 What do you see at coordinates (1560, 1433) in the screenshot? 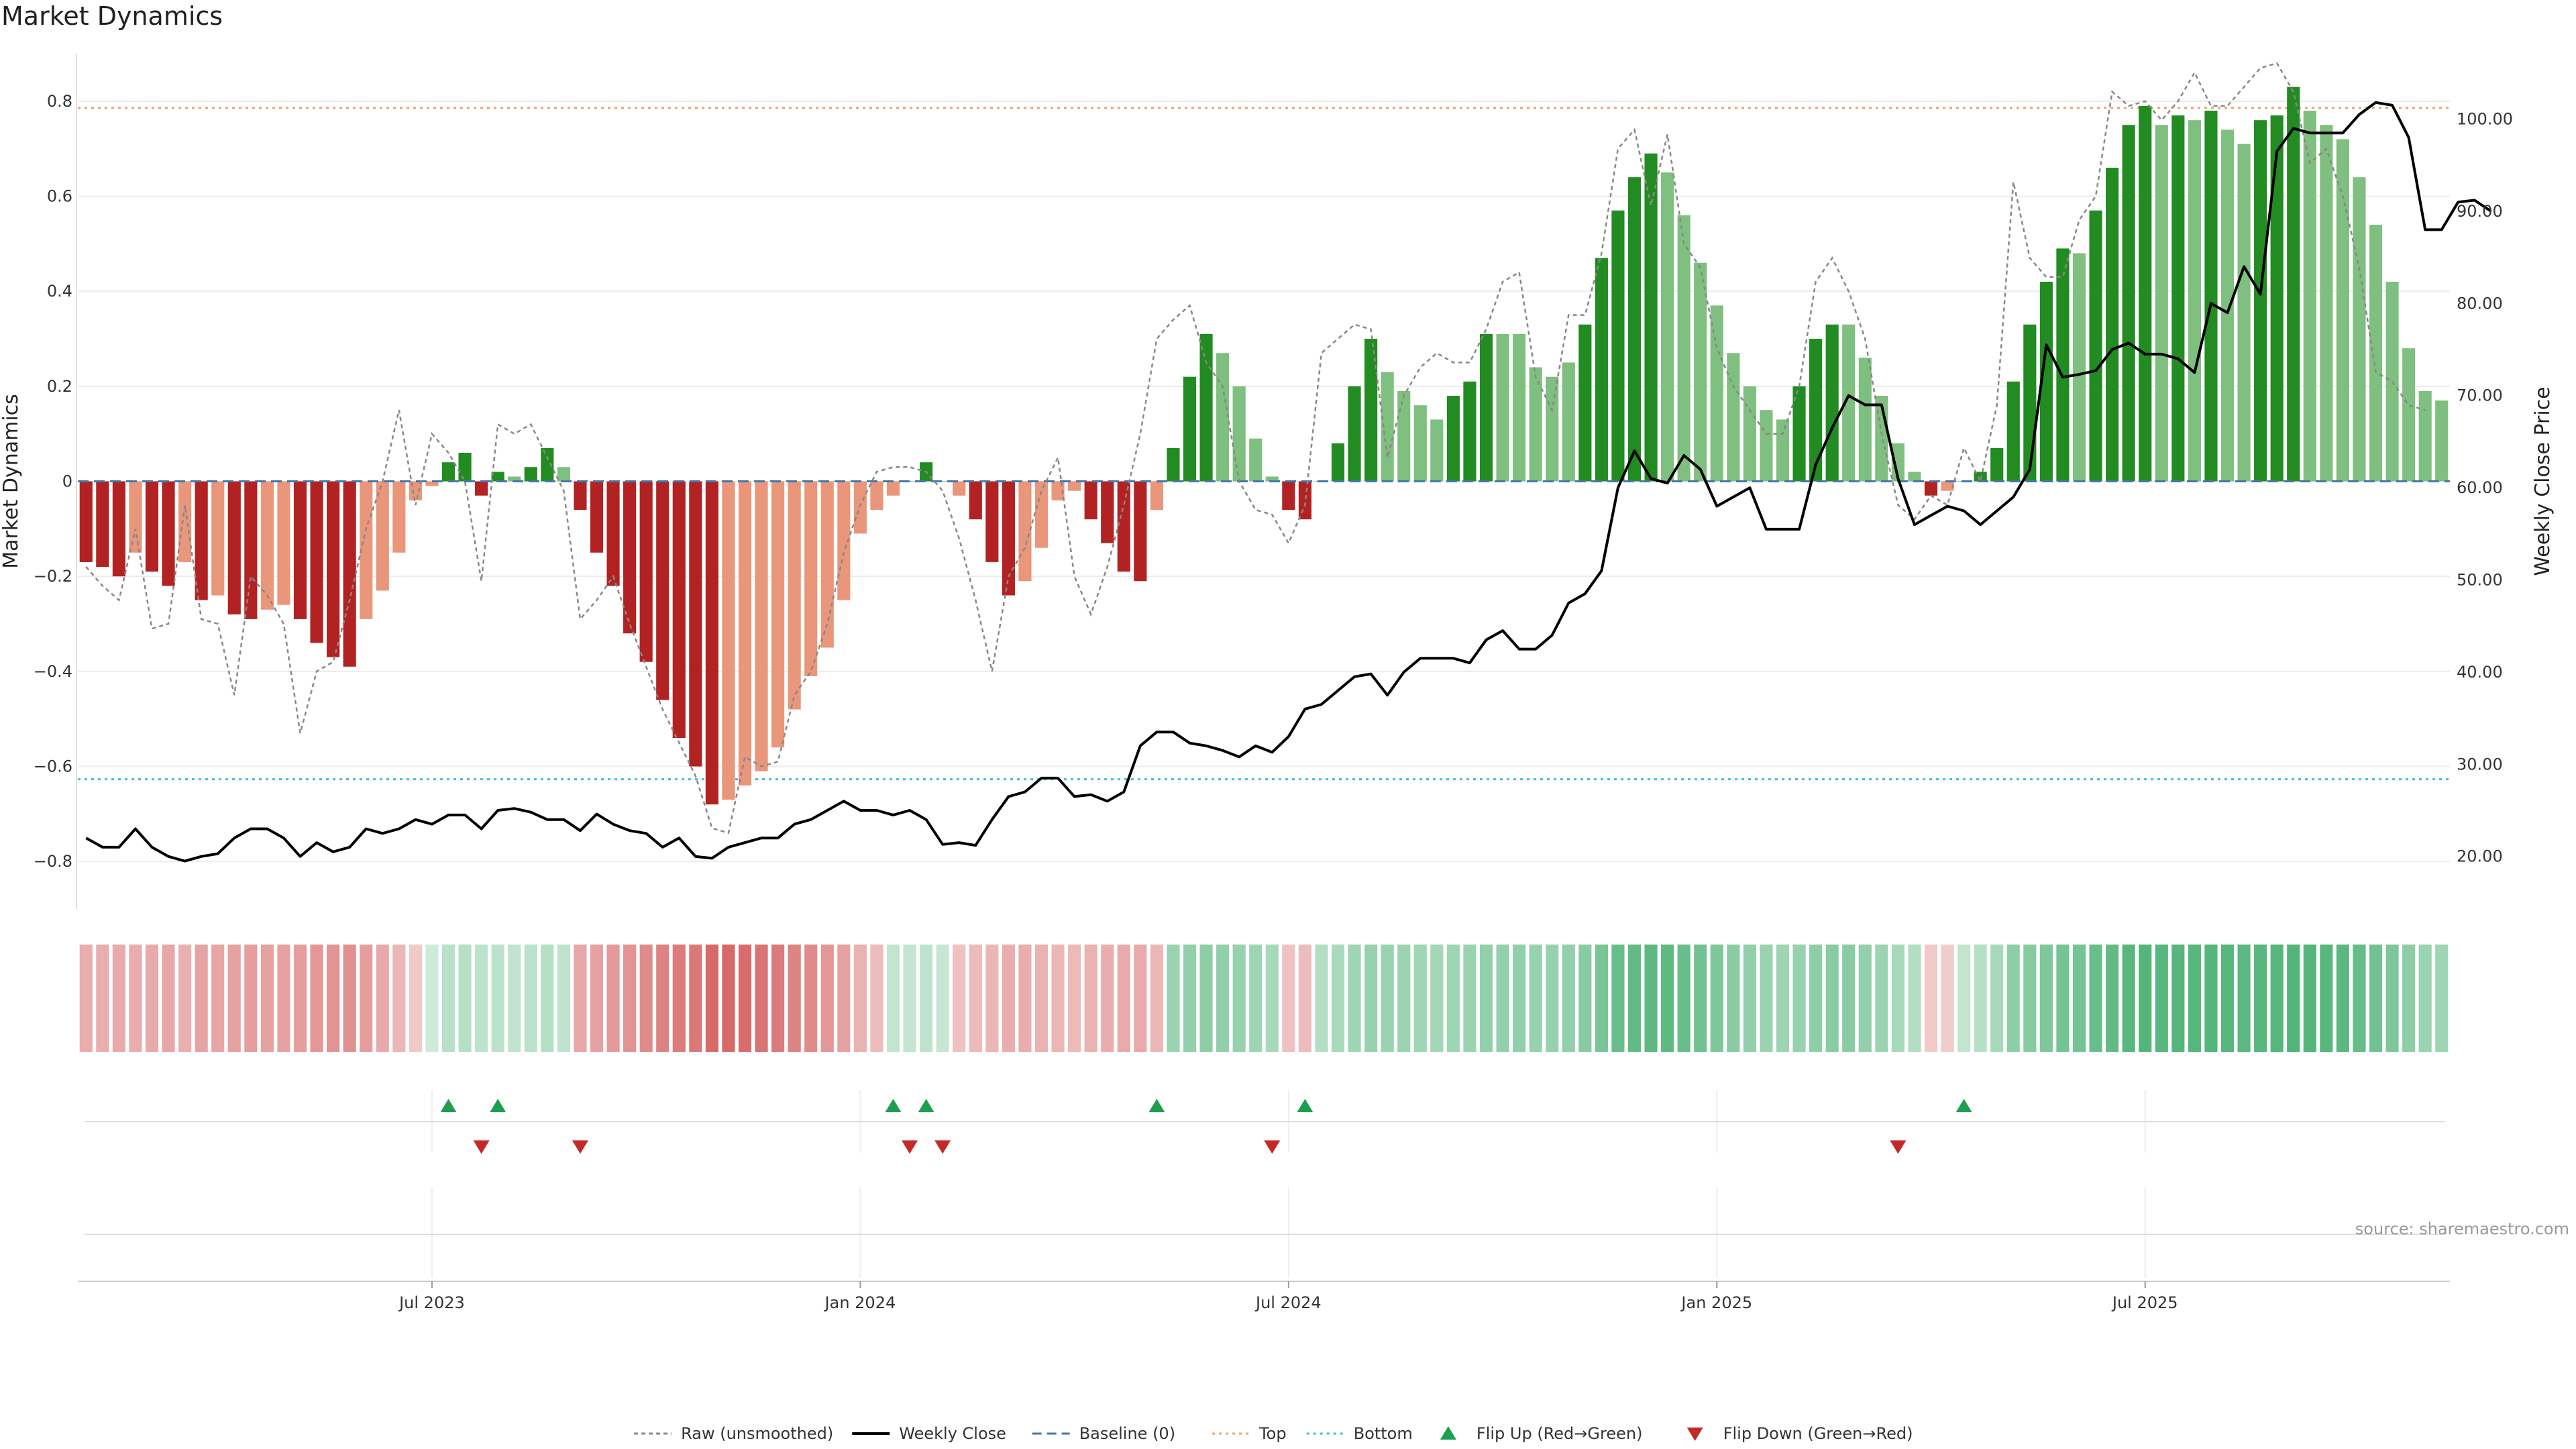
I see `legend-label: Flip Up (Red→Green)` at bounding box center [1560, 1433].